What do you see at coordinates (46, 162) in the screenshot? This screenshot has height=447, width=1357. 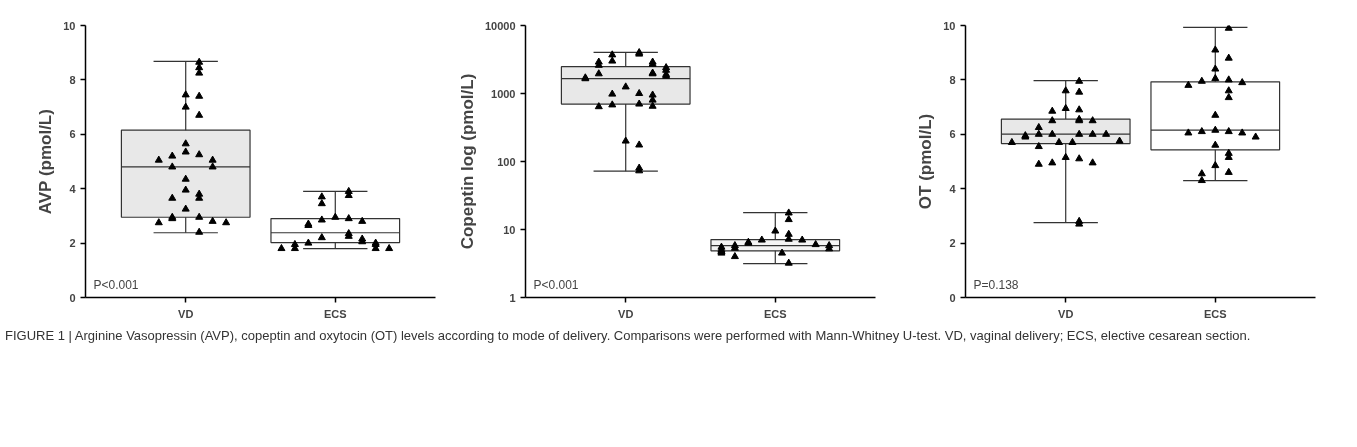 I see `y-axis-title: AVP (pmol/L)` at bounding box center [46, 162].